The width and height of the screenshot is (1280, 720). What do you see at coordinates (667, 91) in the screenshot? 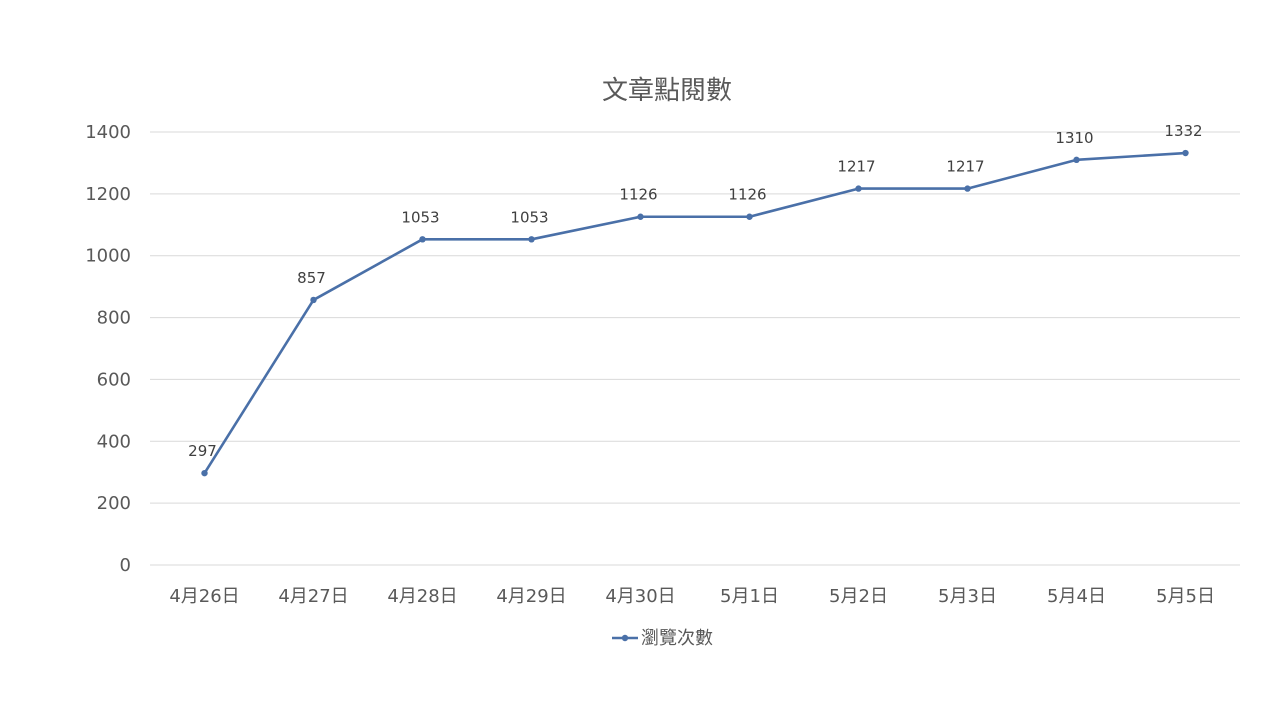
I see `chart-title: 文章點閱數` at bounding box center [667, 91].